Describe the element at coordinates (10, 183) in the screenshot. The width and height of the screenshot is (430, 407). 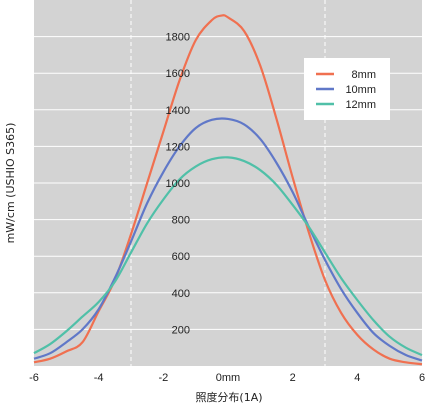
I see `y-axis-label: mW/cm (USHIO S365)` at that location.